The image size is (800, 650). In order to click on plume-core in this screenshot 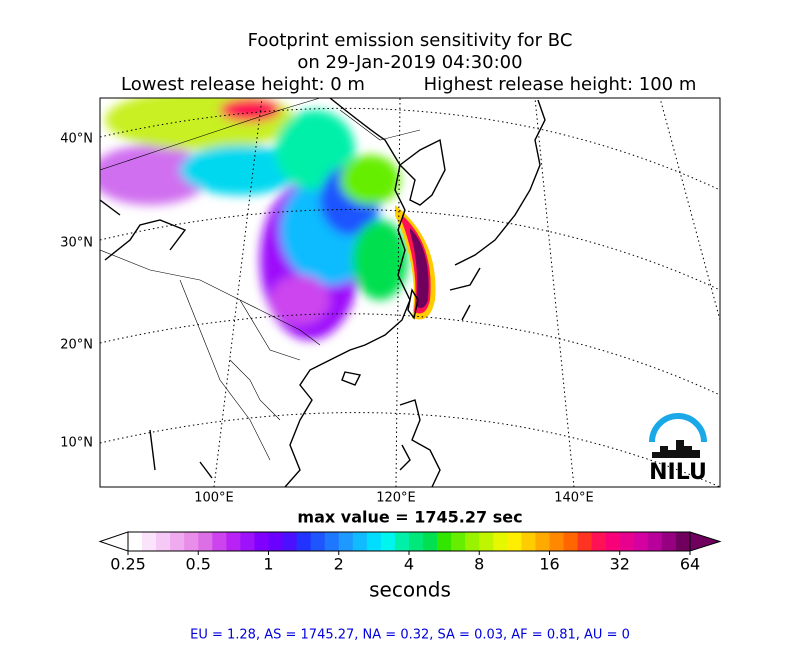, I will do `click(419, 268)`.